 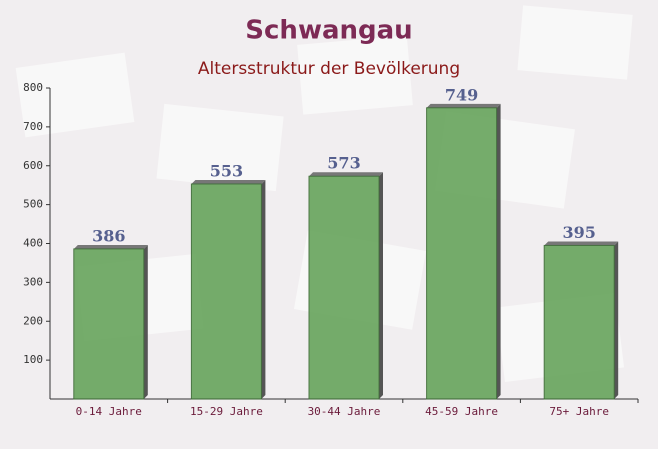 I want to click on y-tick-label: 200, so click(x=33, y=320).